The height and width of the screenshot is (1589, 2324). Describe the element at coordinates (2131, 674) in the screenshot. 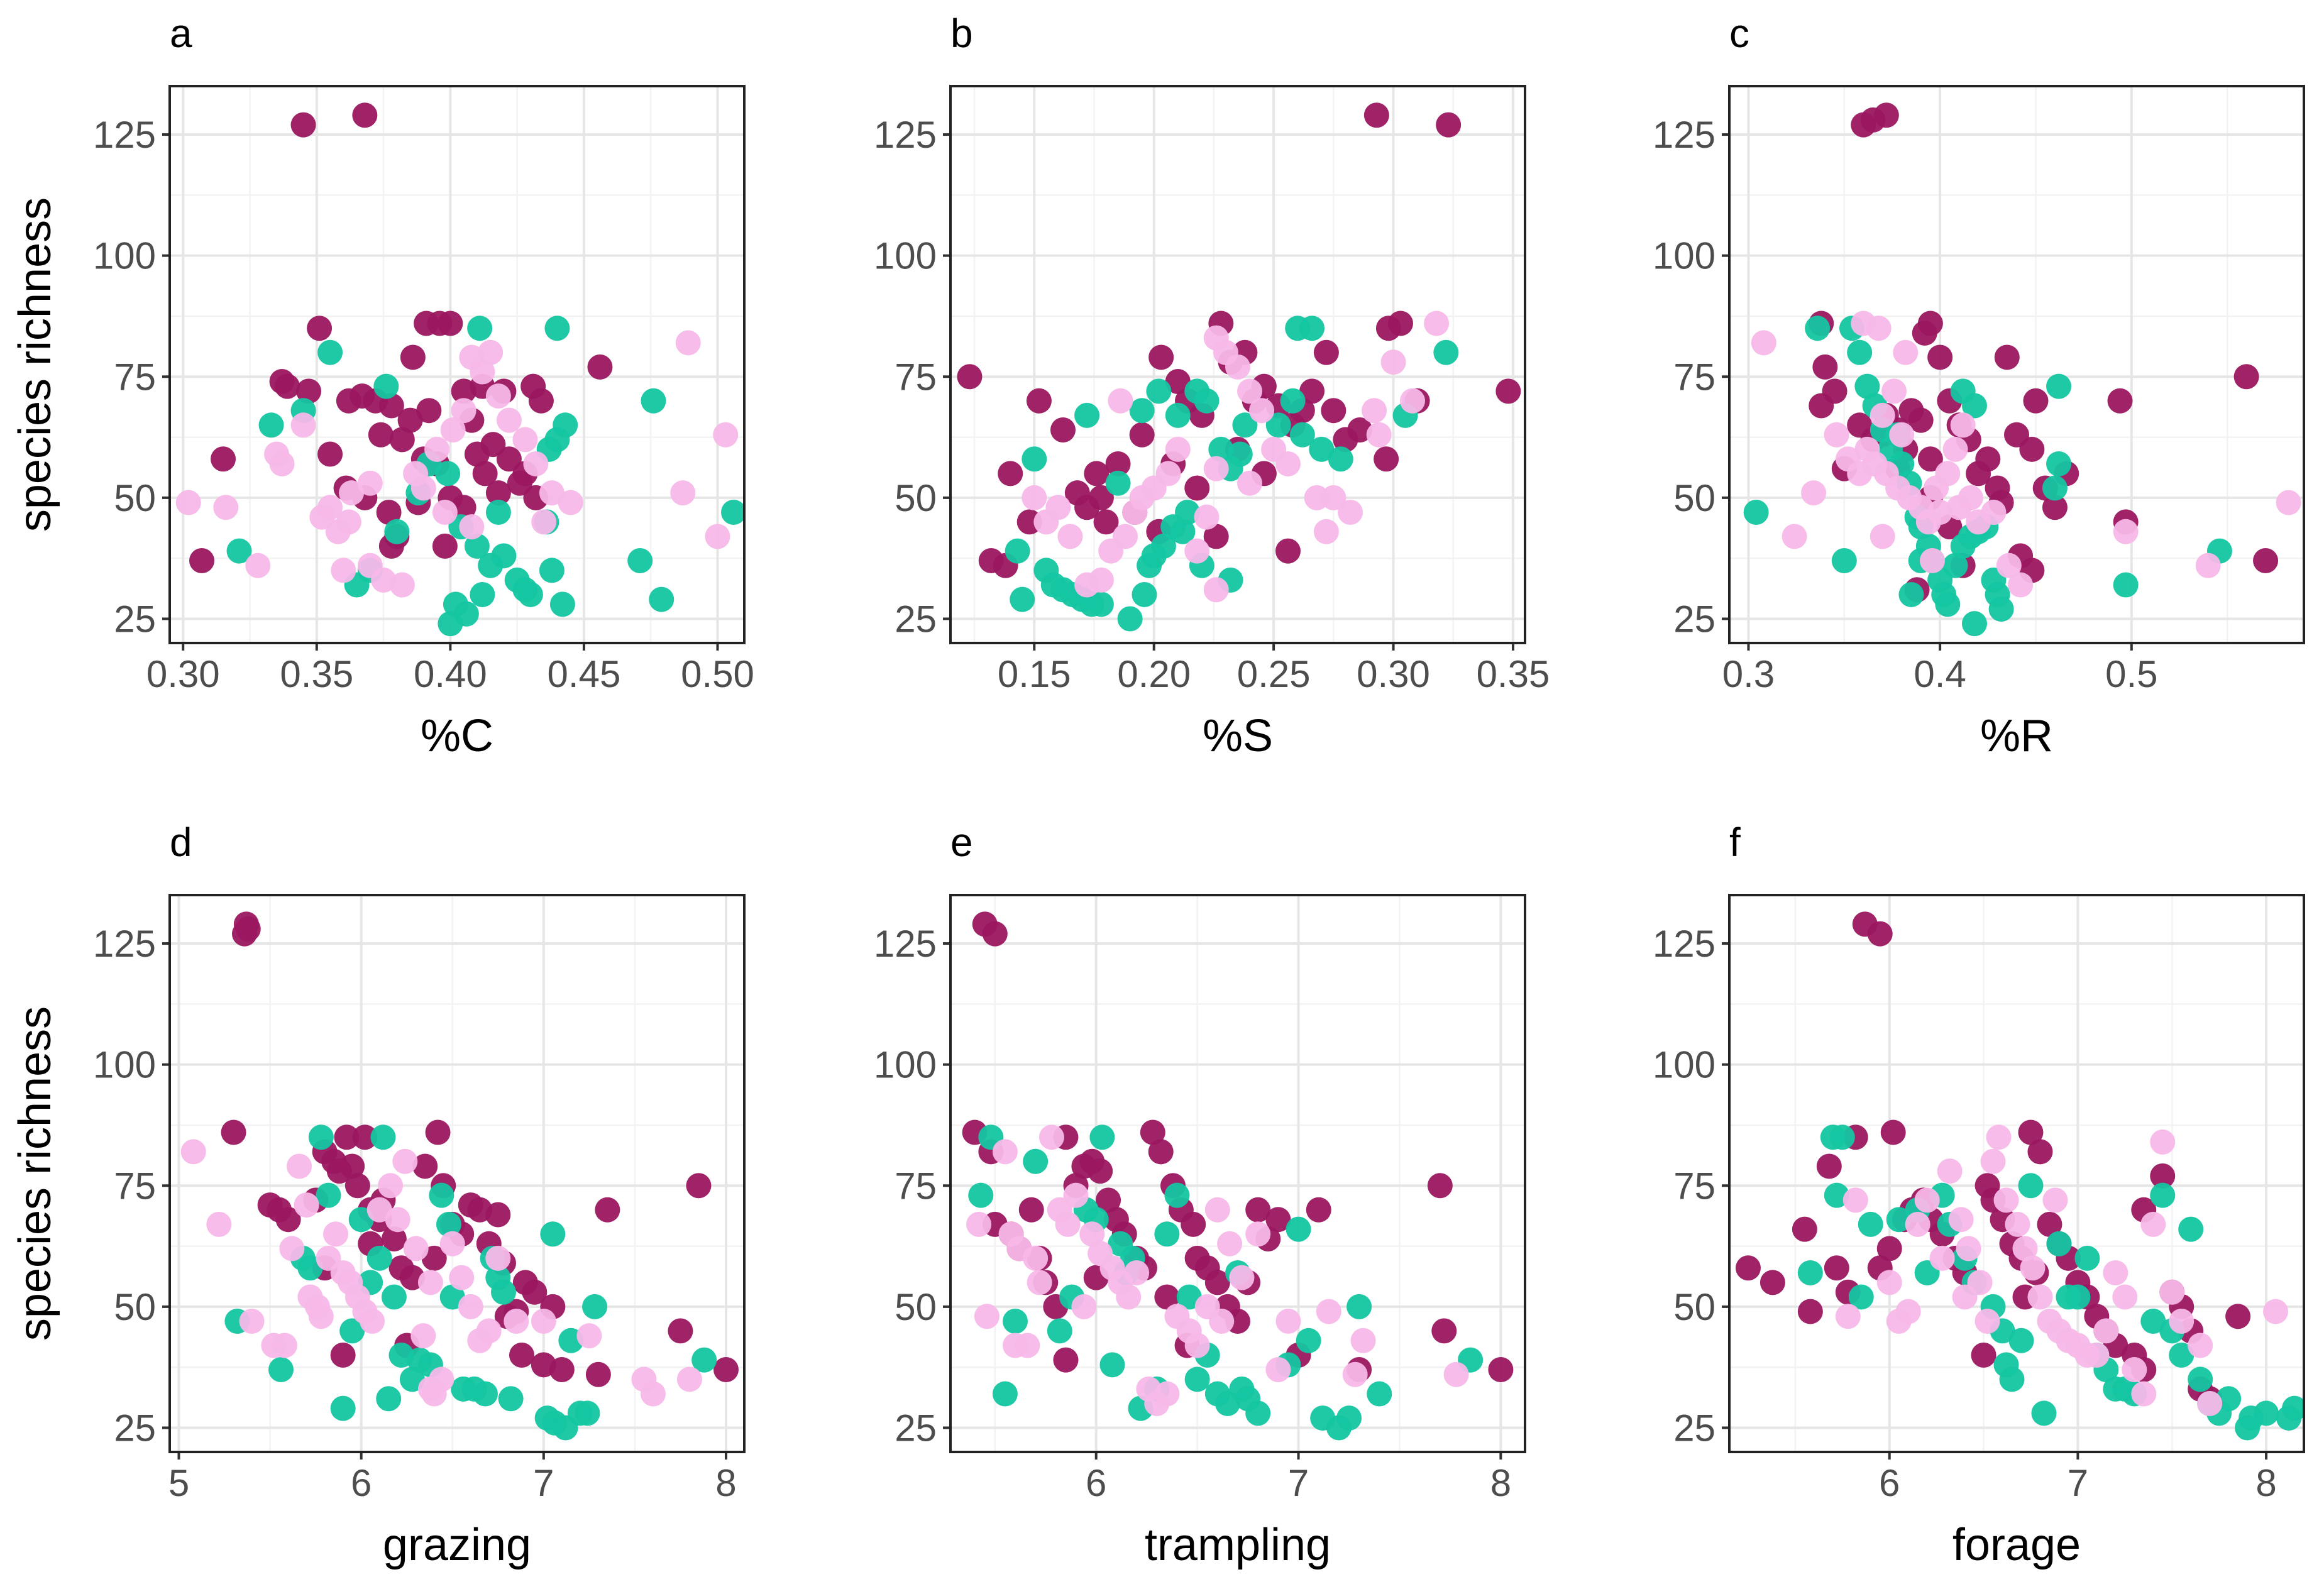

I see `x-tick-label: 0.5` at that location.